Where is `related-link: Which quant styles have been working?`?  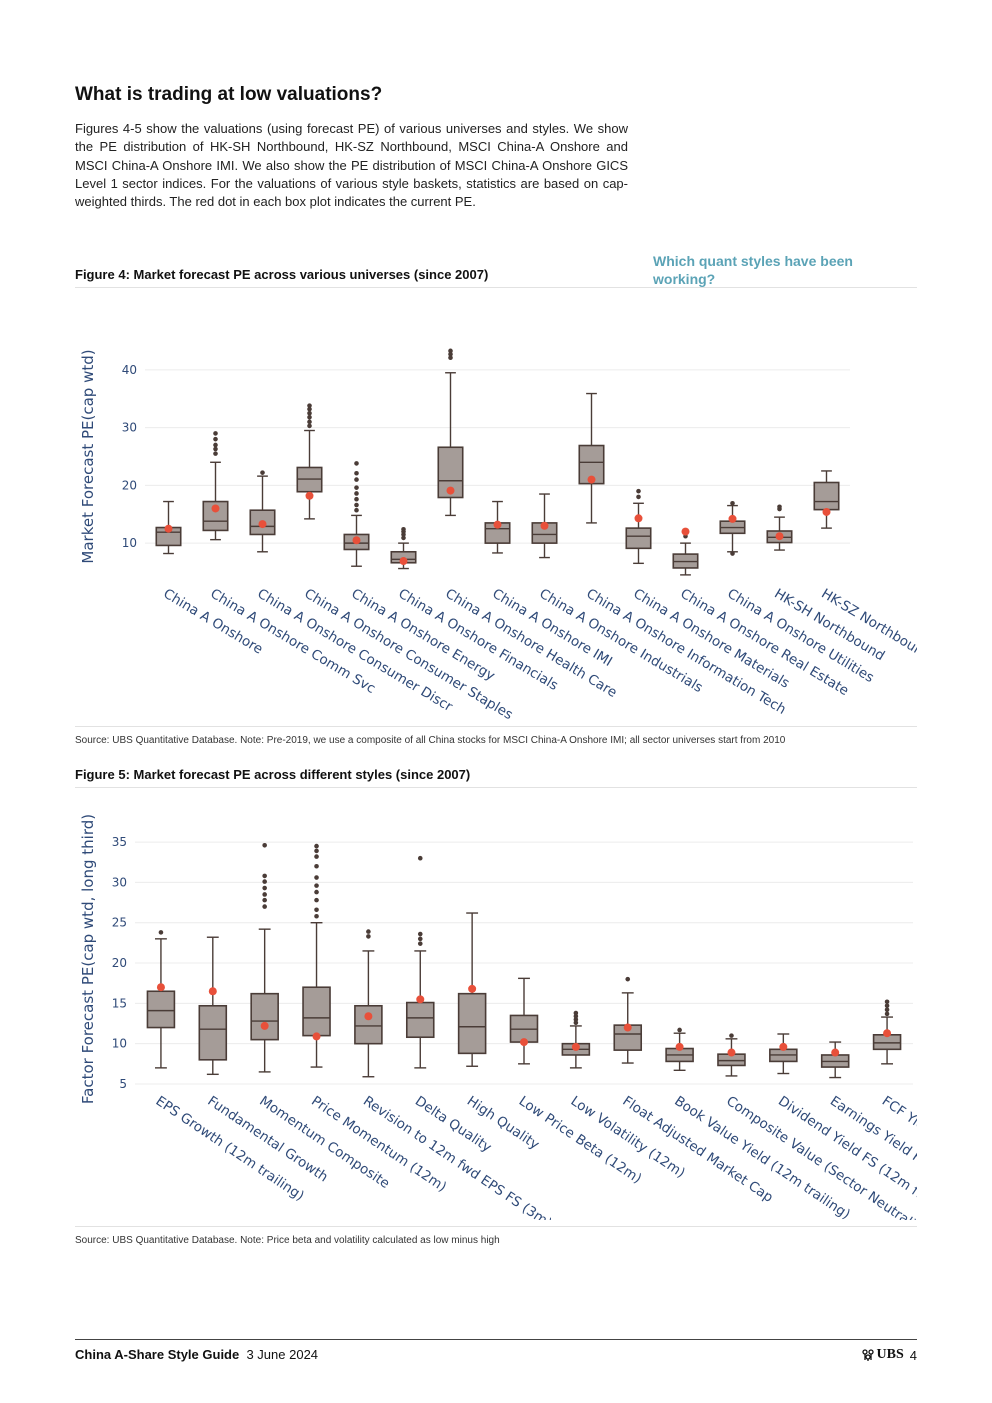
related-link: Which quant styles have been working? is located at coordinates (753, 270).